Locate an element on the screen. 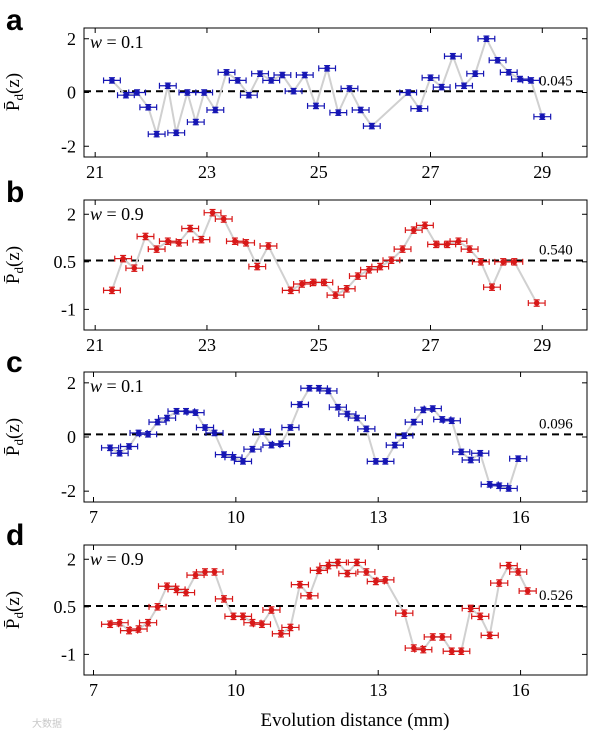  x-tick-label: 27 is located at coordinates (431, 172).